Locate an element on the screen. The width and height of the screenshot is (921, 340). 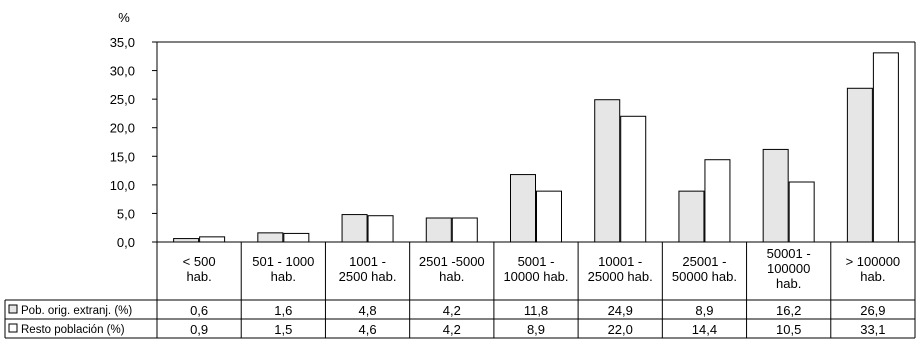
y-tick-label: 25,0 is located at coordinates (122, 99).